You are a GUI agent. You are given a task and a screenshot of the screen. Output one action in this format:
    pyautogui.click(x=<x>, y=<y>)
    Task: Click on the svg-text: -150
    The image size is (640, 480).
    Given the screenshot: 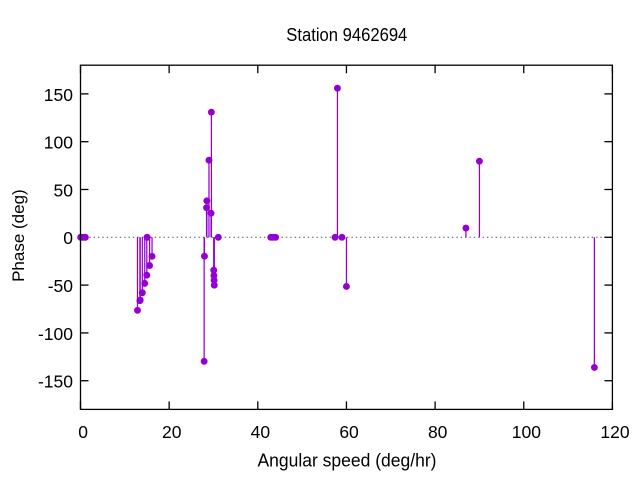 What is the action you would take?
    pyautogui.click(x=55, y=382)
    